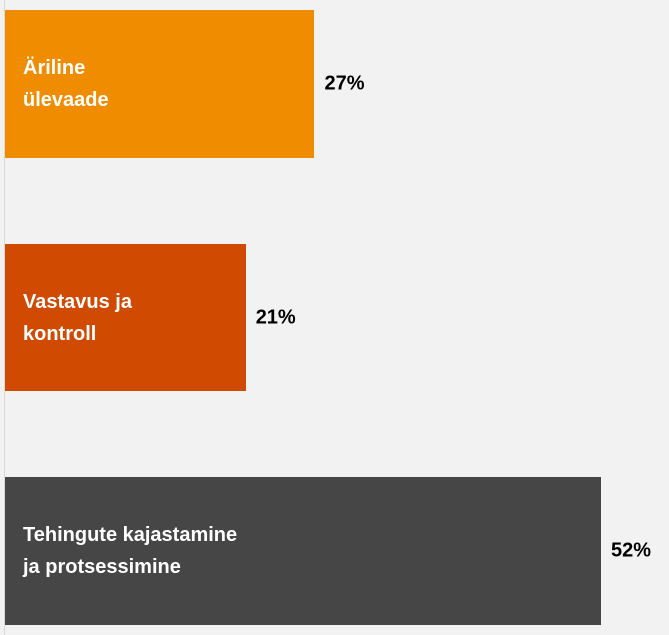 This screenshot has width=669, height=635. Describe the element at coordinates (4, 317) in the screenshot. I see `axis-line` at that location.